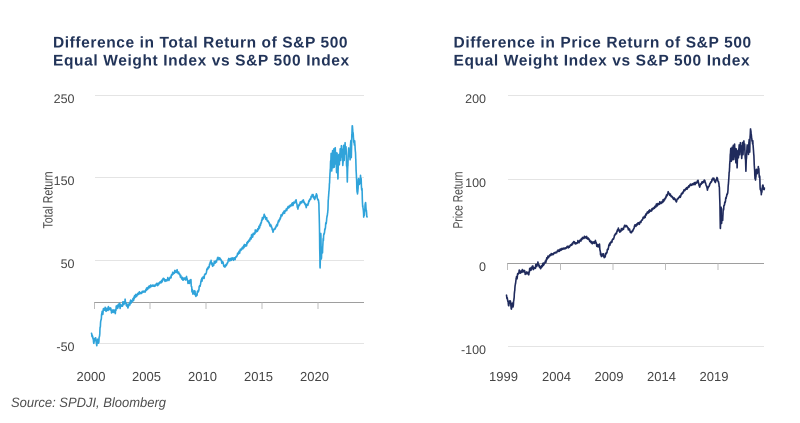 The width and height of the screenshot is (800, 423). What do you see at coordinates (661, 376) in the screenshot?
I see `svg-text: 2014` at bounding box center [661, 376].